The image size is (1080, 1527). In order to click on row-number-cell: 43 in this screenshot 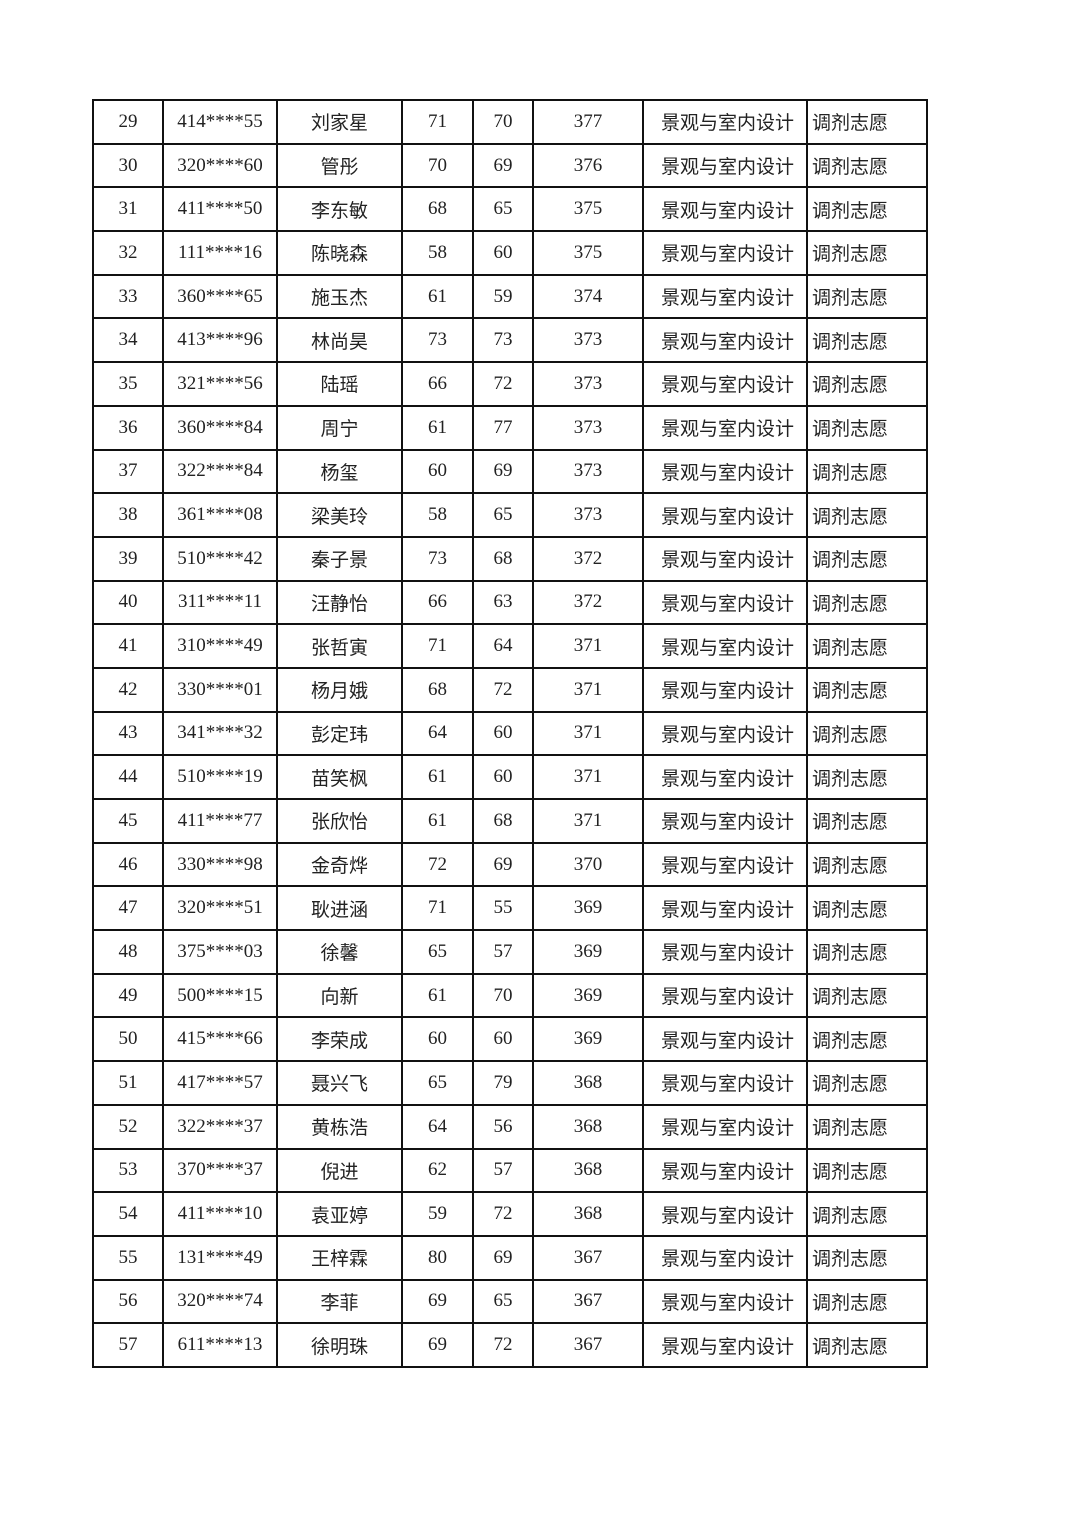, I will do `click(128, 733)`.